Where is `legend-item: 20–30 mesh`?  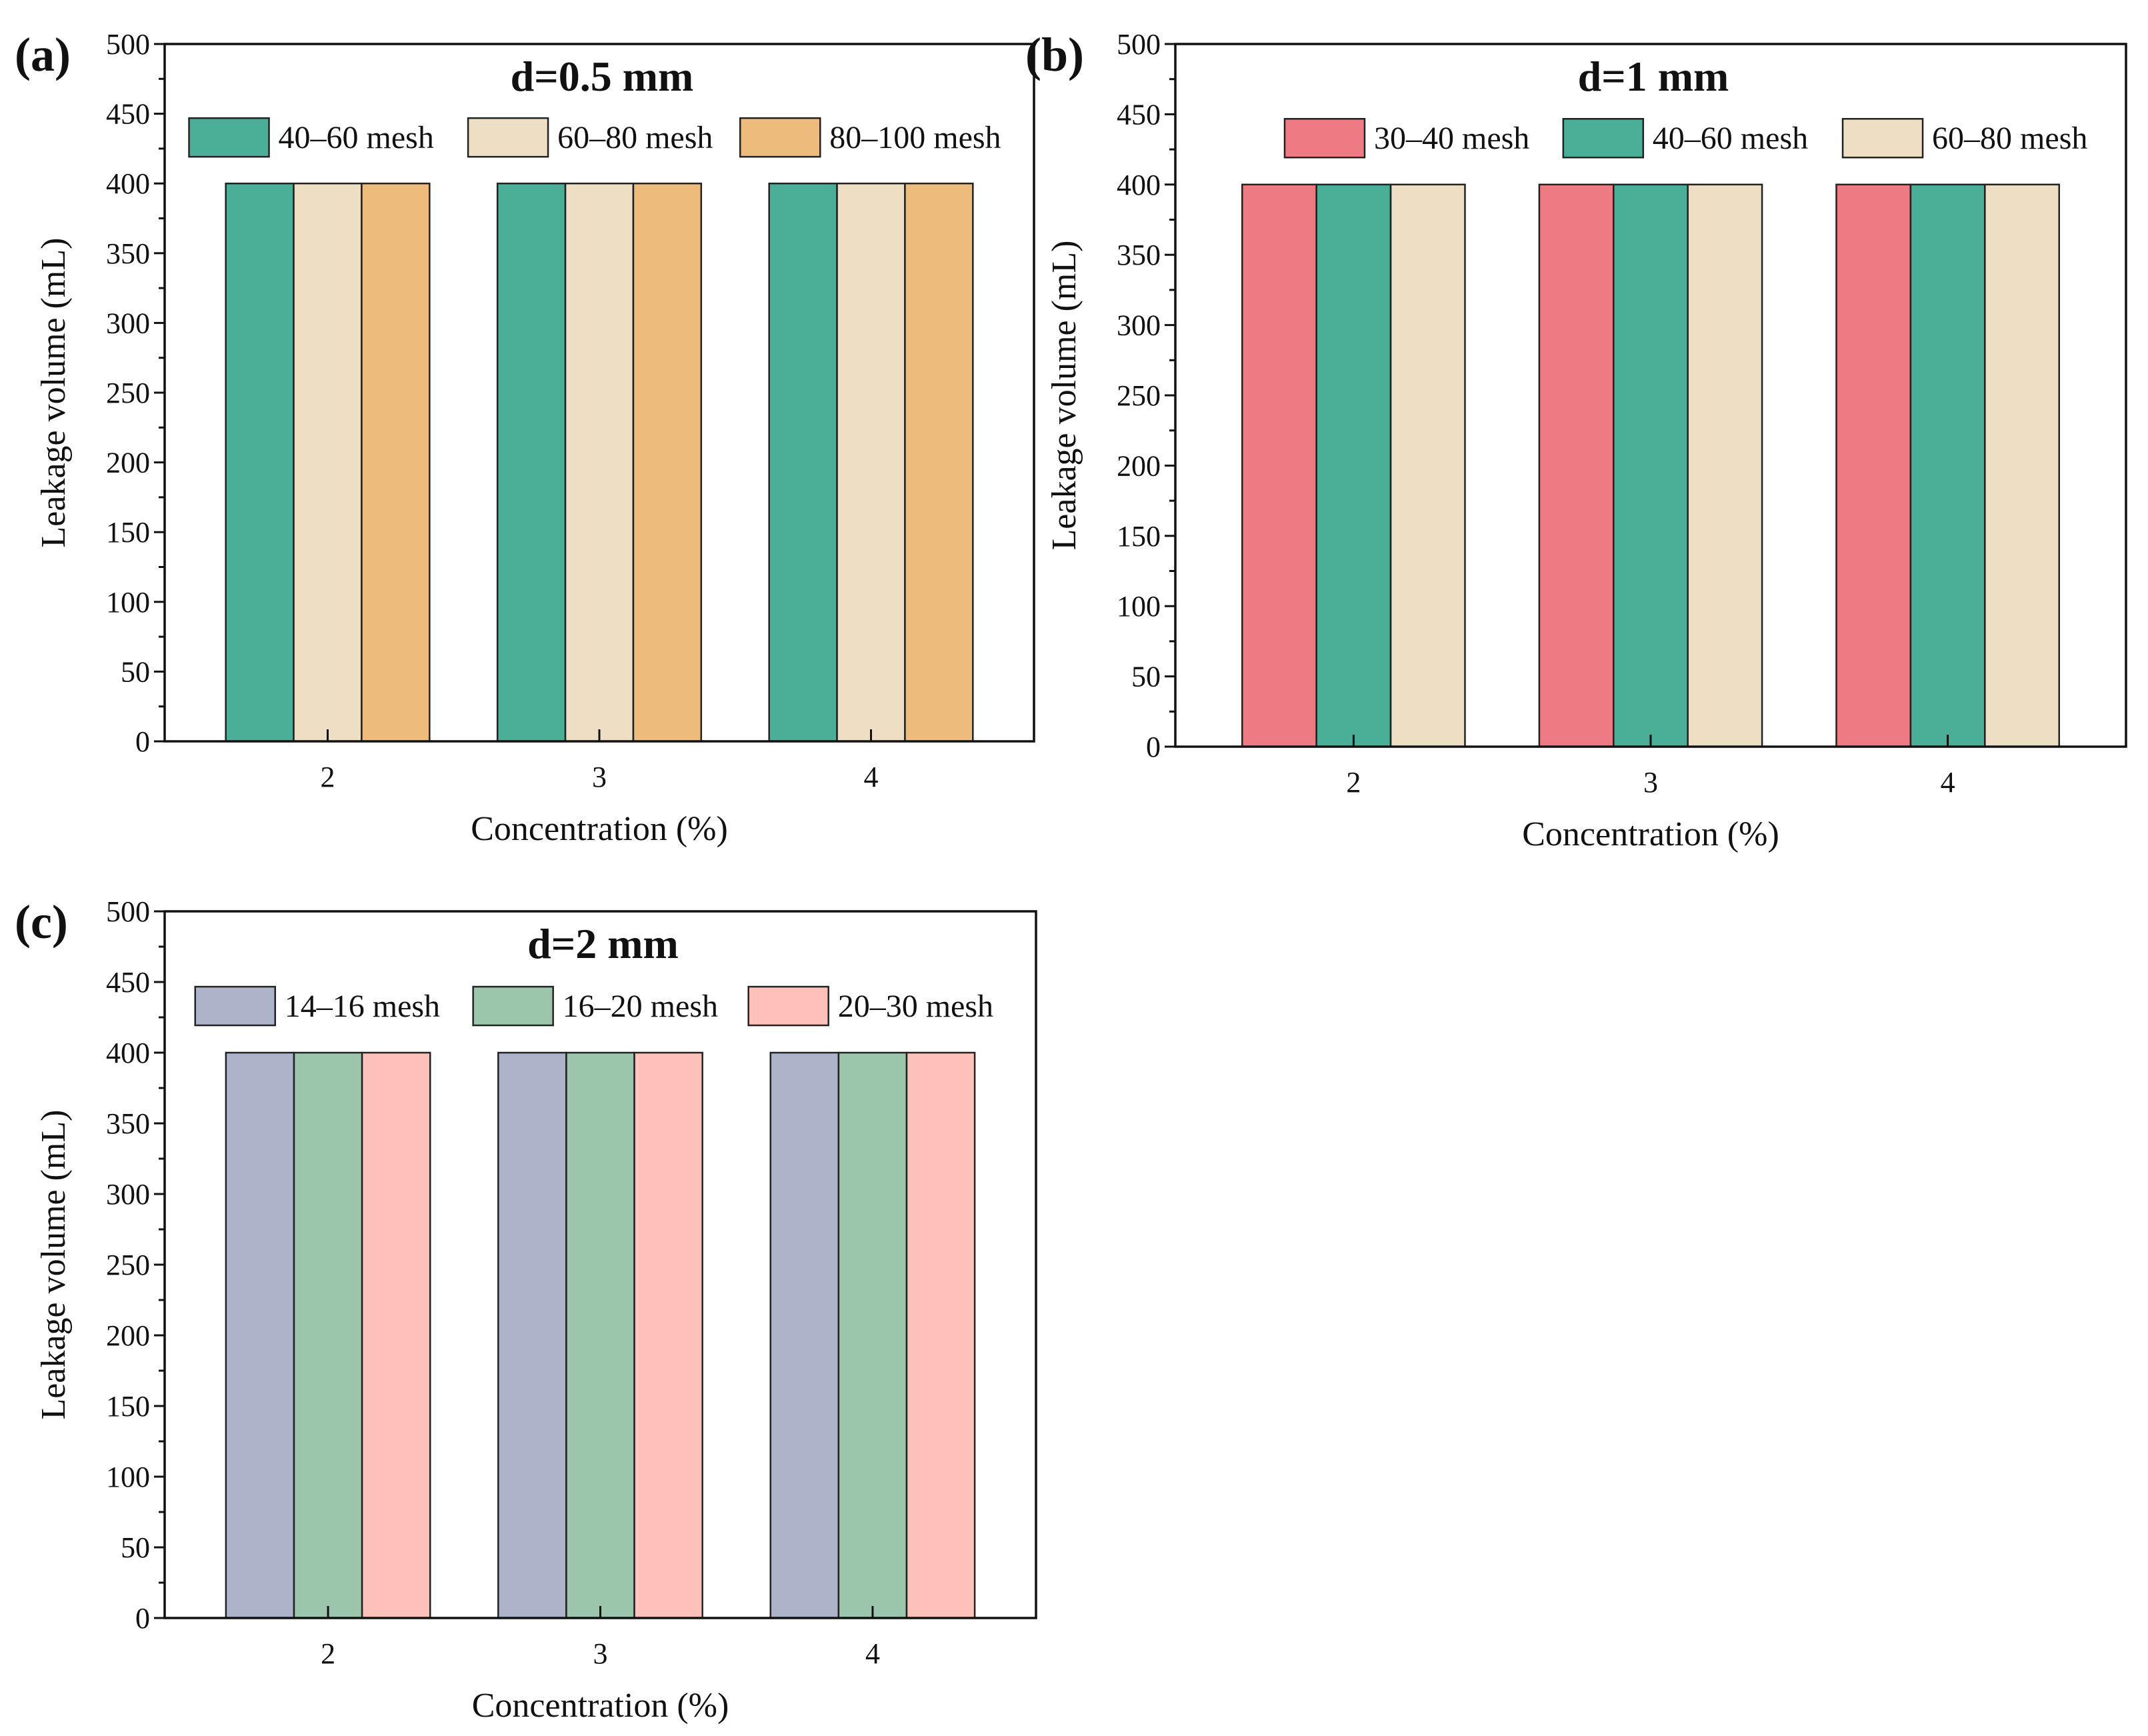
legend-item: 20–30 mesh is located at coordinates (870, 1006).